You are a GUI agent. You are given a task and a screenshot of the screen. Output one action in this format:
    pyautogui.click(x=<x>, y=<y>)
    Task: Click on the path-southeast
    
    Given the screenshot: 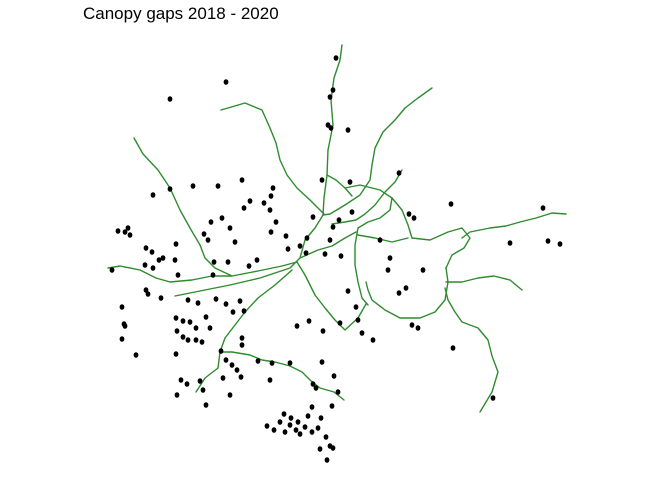 What is the action you would take?
    pyautogui.click(x=471, y=350)
    